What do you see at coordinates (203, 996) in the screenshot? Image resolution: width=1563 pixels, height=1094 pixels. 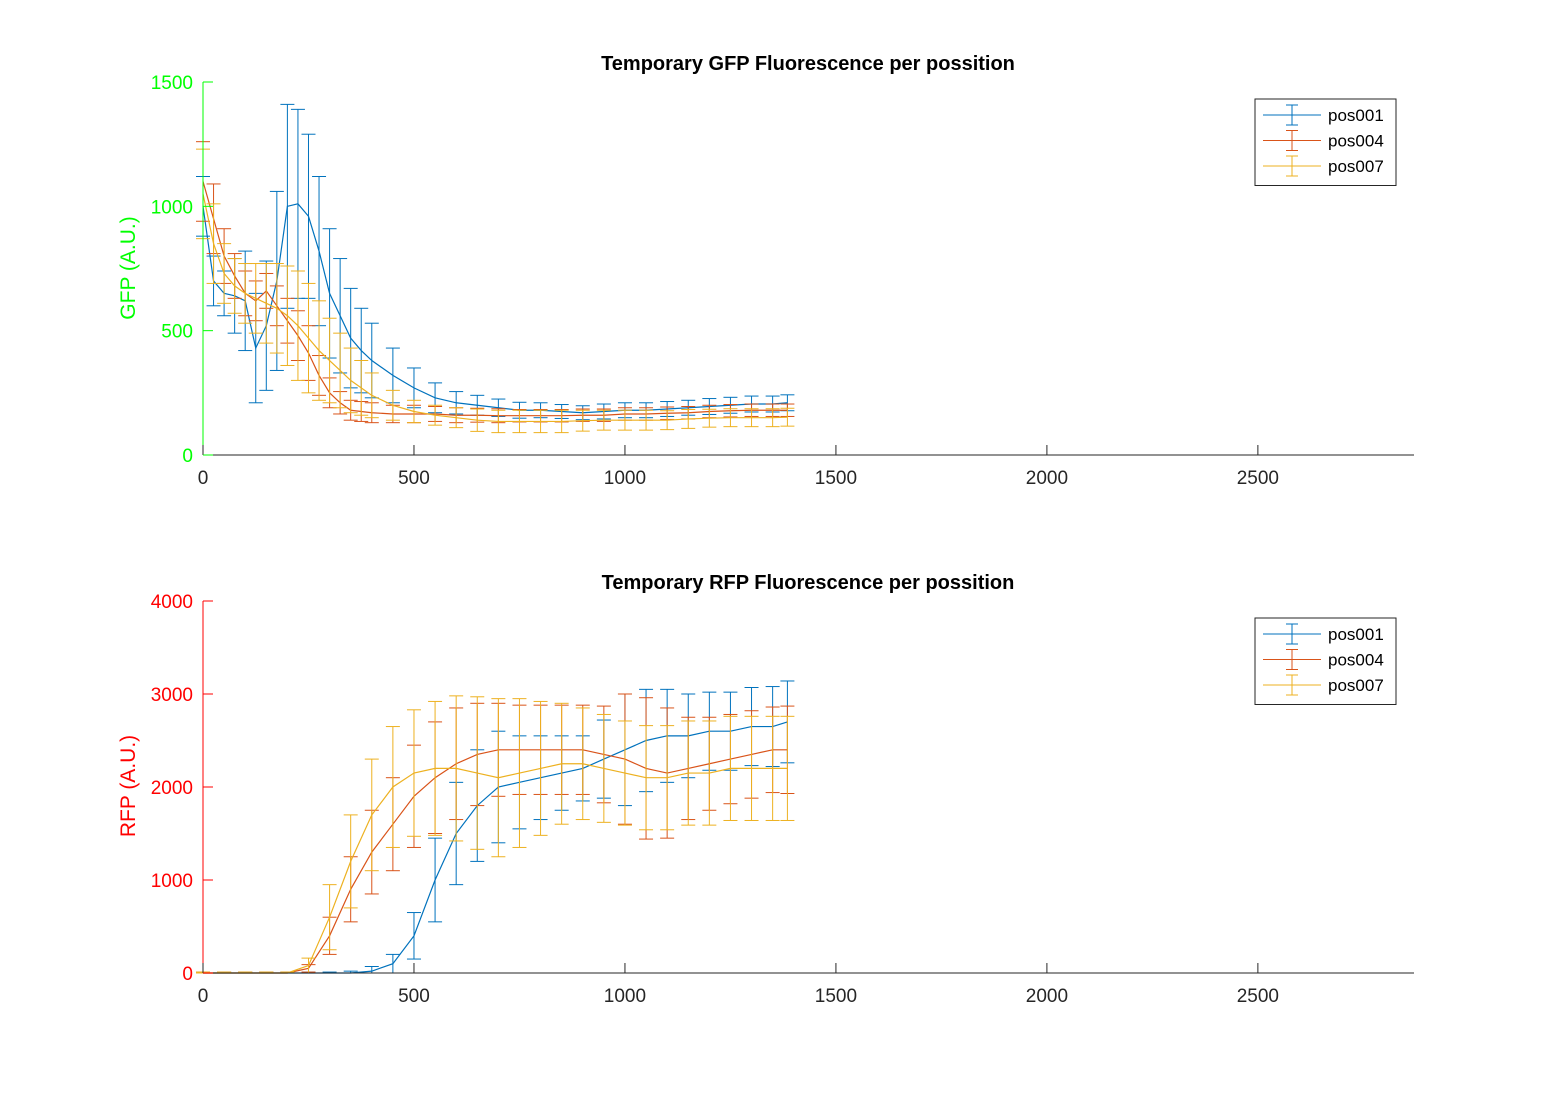 I see `rfp-x-tick-label: 0` at bounding box center [203, 996].